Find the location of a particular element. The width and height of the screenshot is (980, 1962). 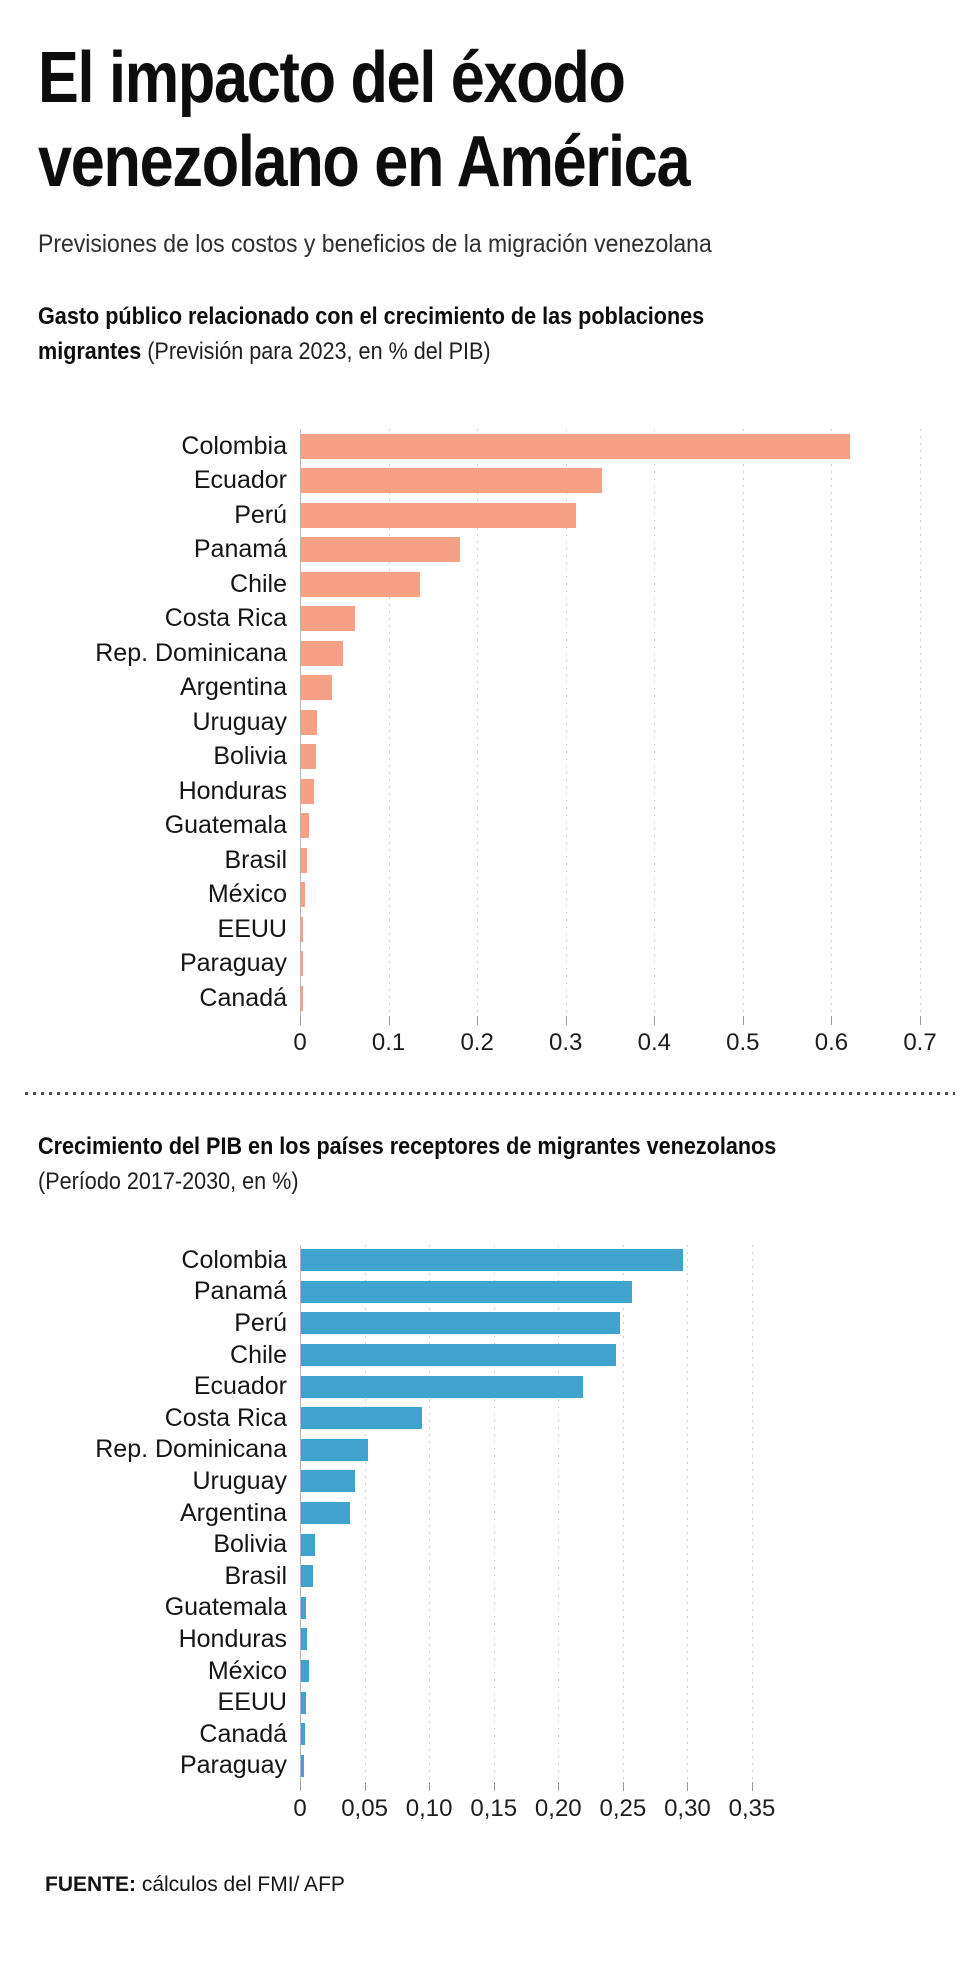

category-label: Honduras is located at coordinates (232, 790).